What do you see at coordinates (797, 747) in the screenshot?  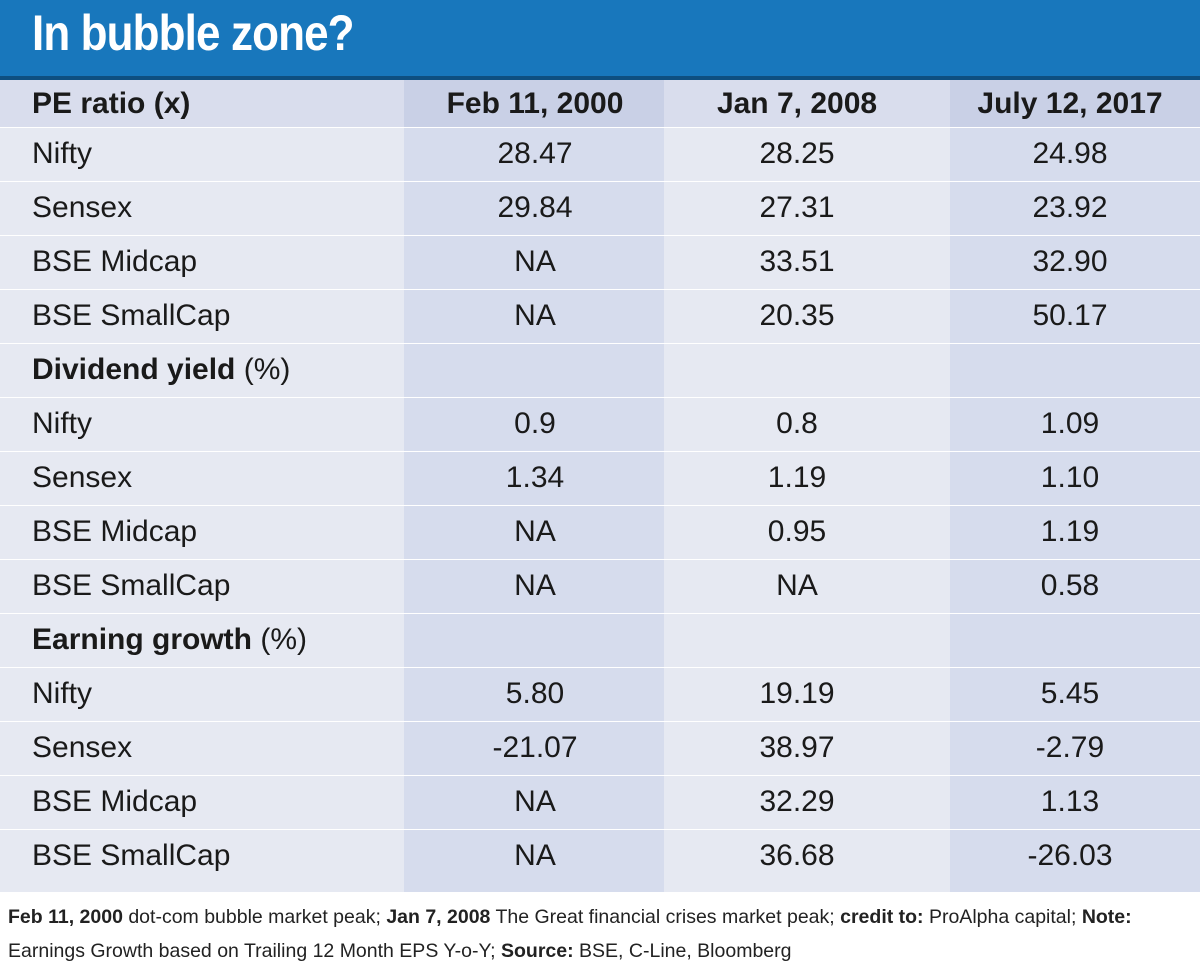 I see `value-cell: 38.97` at bounding box center [797, 747].